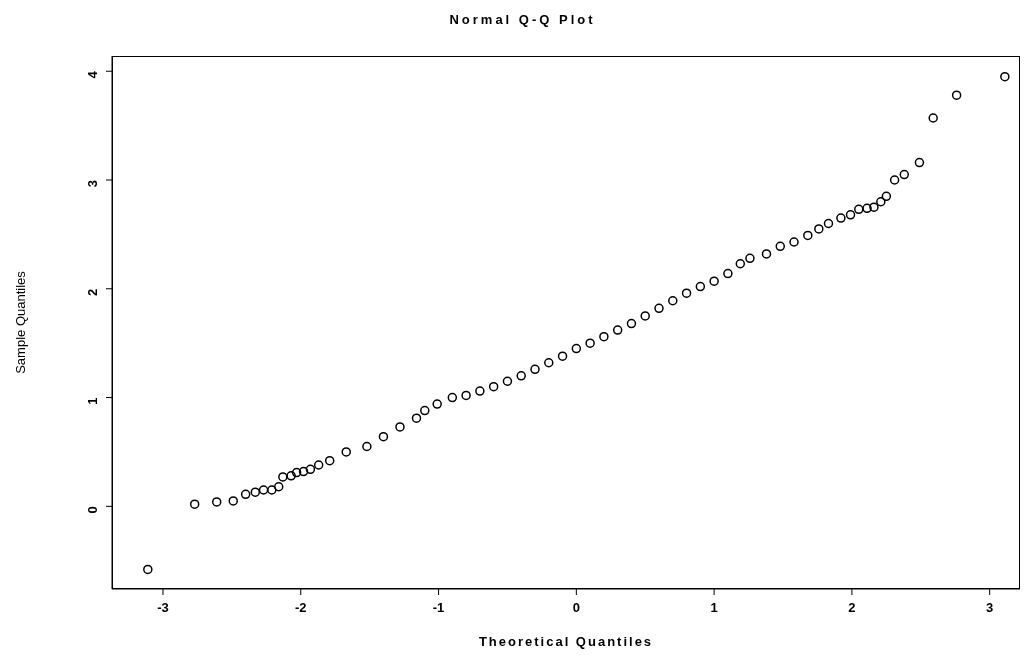 This screenshot has height=667, width=1029. I want to click on x-tick-label: 0, so click(576, 608).